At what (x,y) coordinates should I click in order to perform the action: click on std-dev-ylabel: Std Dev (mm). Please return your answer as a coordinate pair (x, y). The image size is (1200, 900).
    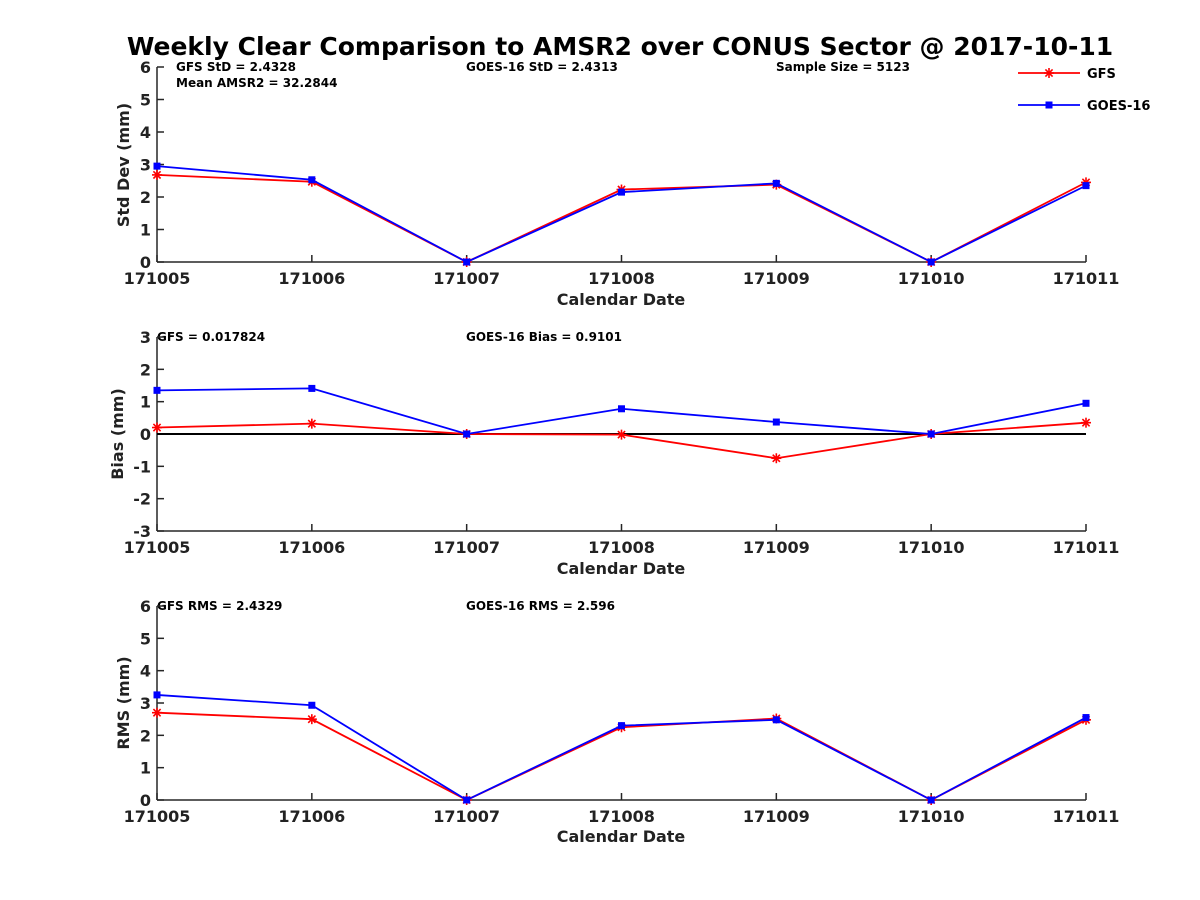
    Looking at the image, I should click on (123, 165).